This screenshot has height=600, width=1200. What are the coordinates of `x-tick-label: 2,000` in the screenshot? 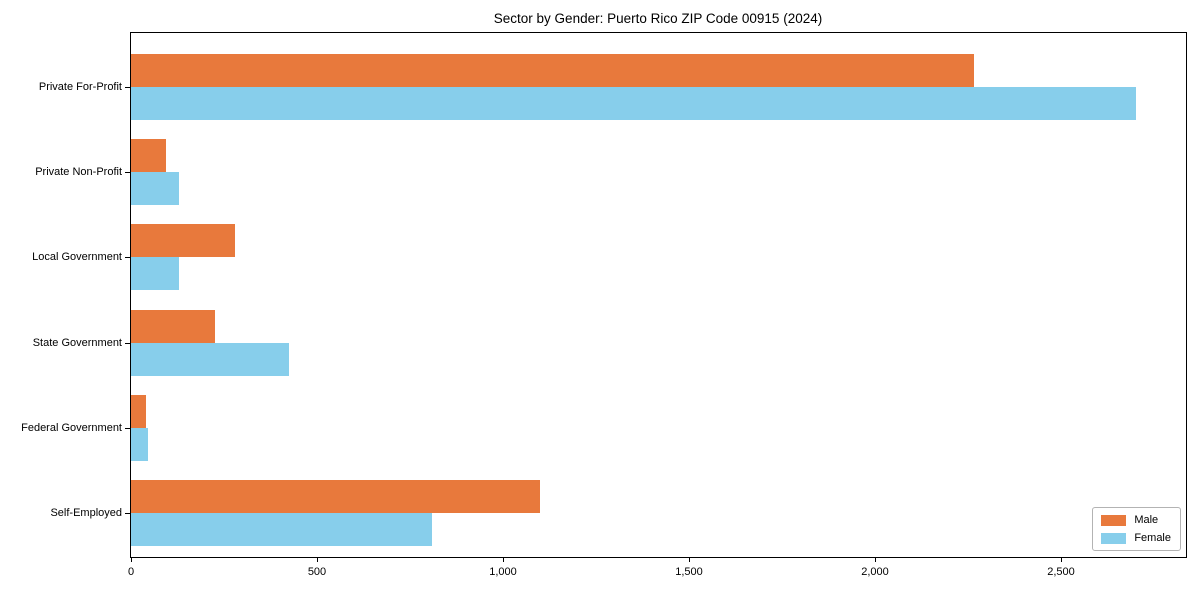 It's located at (875, 572).